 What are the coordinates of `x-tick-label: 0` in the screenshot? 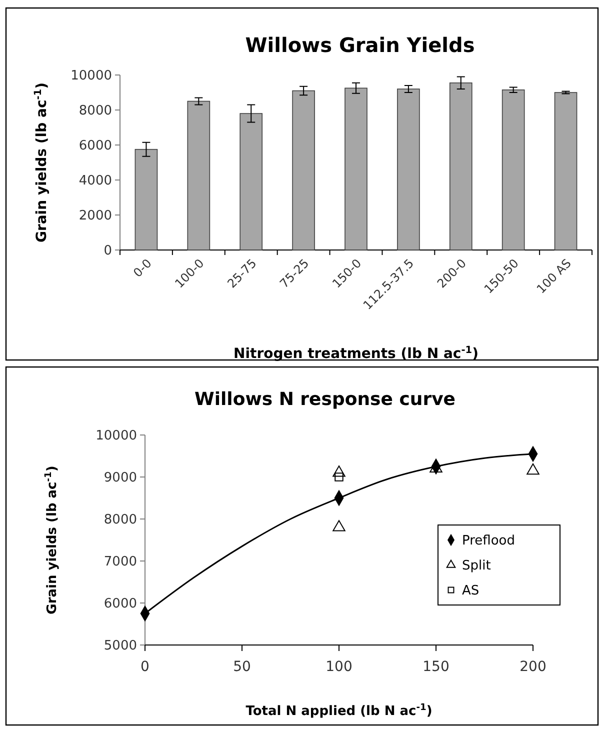 It's located at (145, 667).